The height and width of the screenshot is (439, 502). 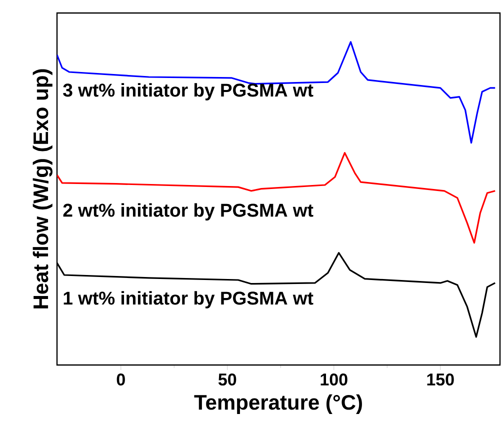 What do you see at coordinates (334, 380) in the screenshot?
I see `x-tick-label: 100` at bounding box center [334, 380].